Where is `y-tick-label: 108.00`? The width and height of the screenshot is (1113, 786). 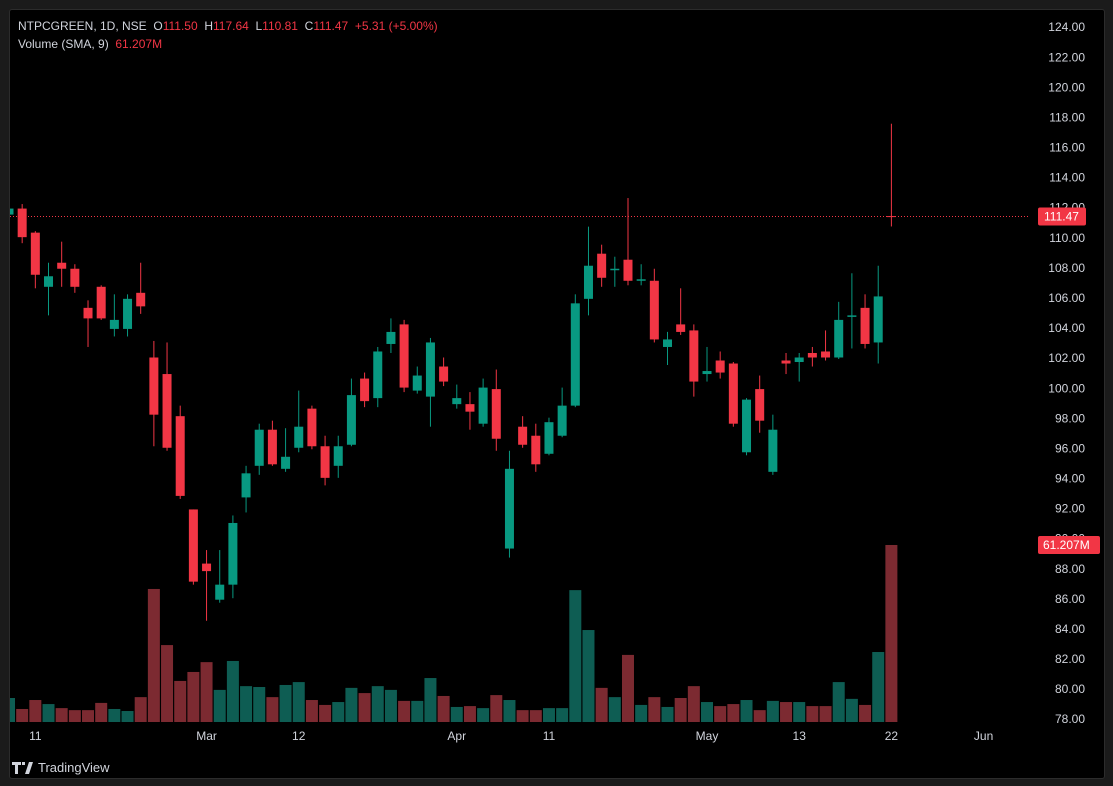 y-tick-label: 108.00 is located at coordinates (1066, 268).